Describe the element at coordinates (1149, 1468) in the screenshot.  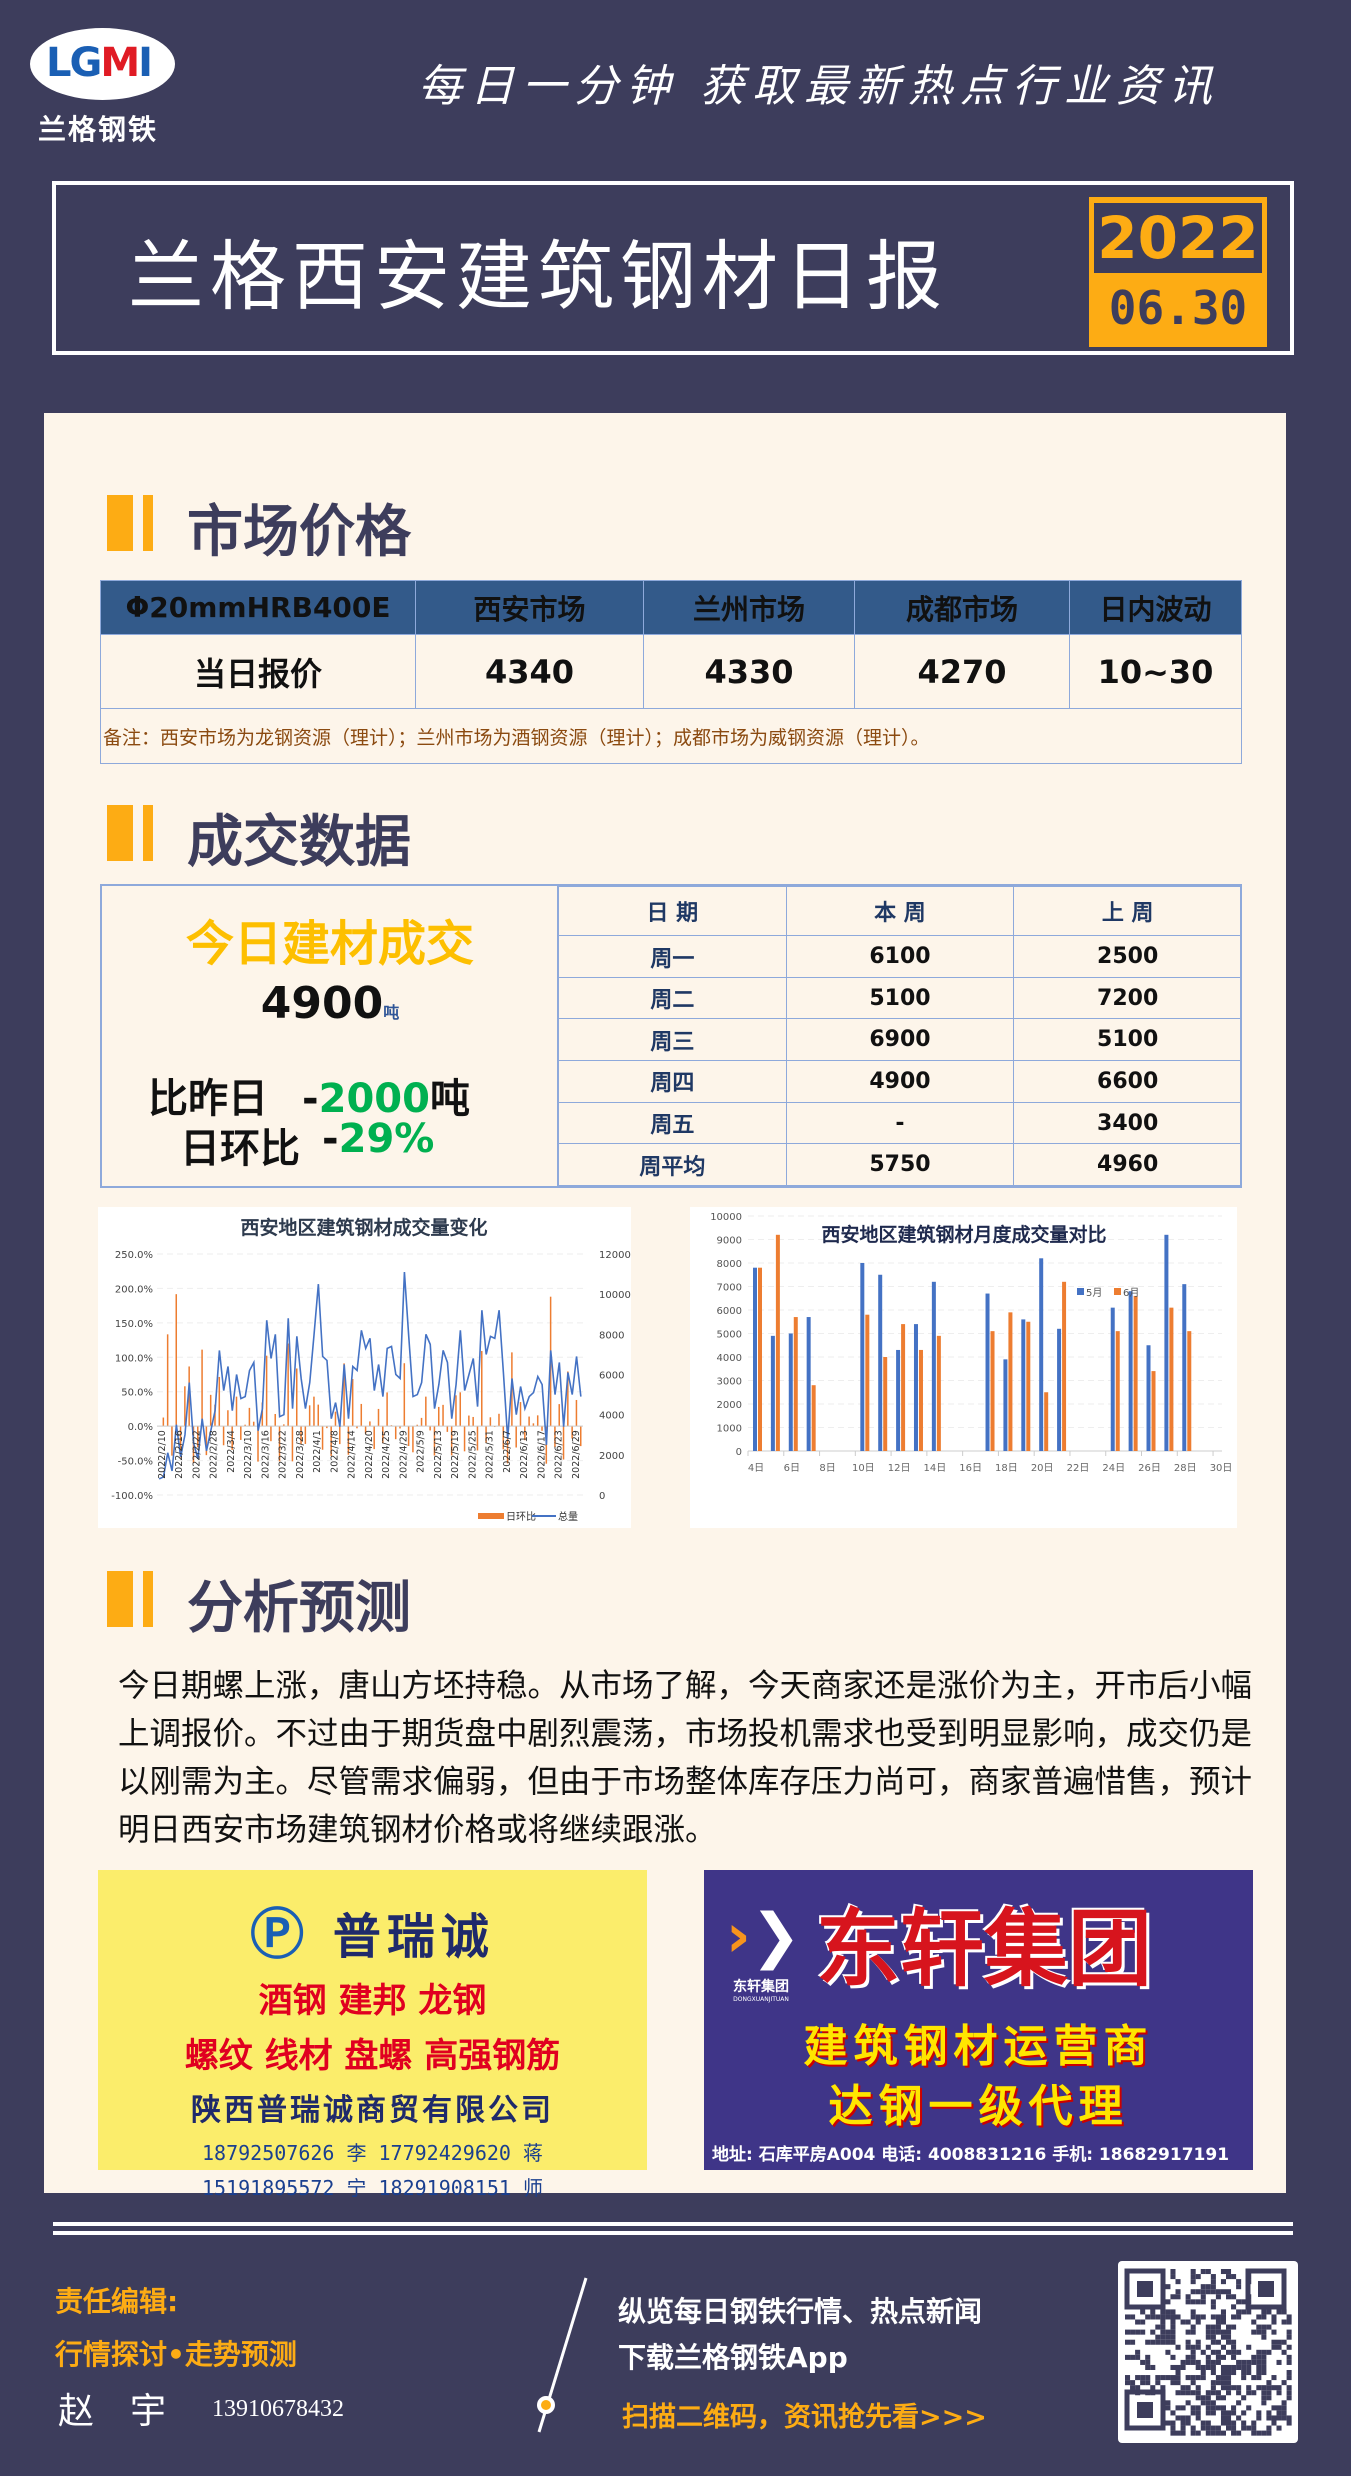
I see `x-tick: 26日` at that location.